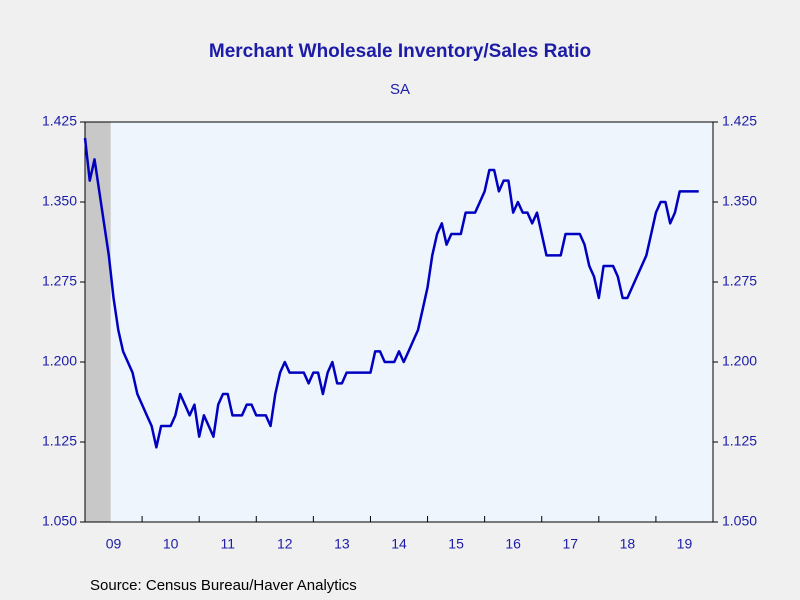  Describe the element at coordinates (628, 544) in the screenshot. I see `x-tick-label: 18` at that location.